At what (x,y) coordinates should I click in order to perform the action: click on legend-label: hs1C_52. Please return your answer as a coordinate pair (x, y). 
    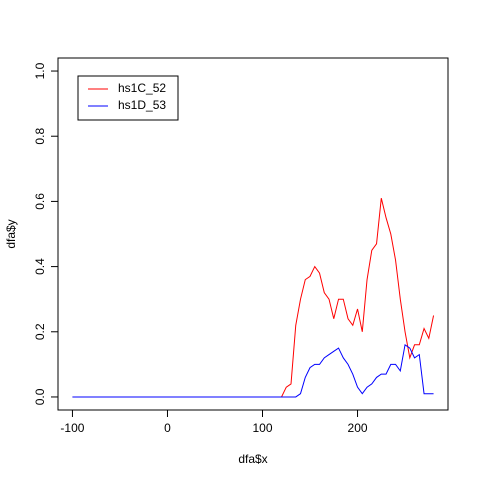
    Looking at the image, I should click on (142, 88).